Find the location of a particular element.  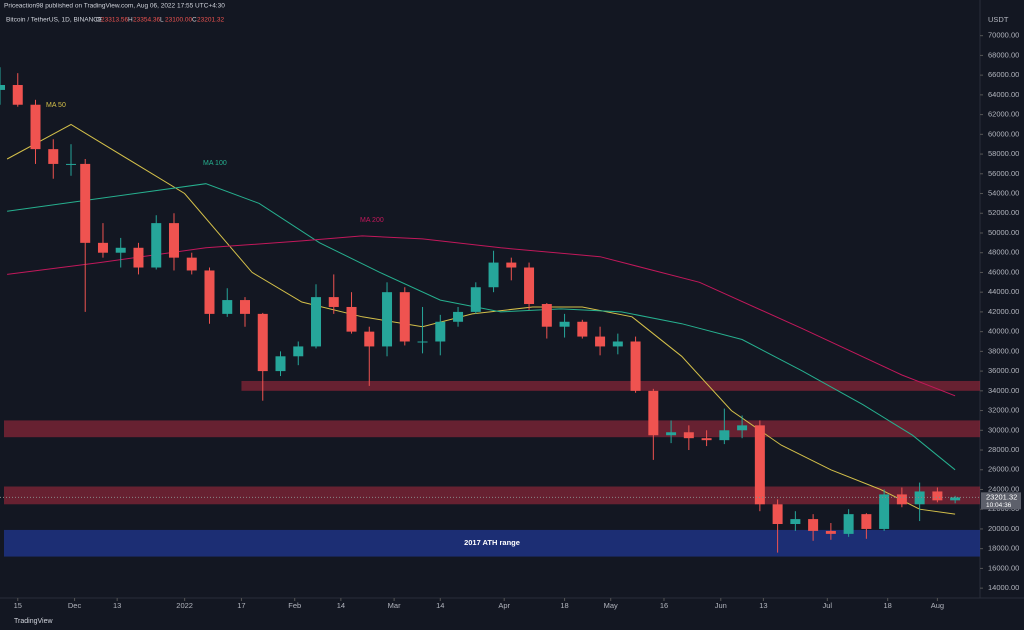

last-price-box is located at coordinates (1001, 501).